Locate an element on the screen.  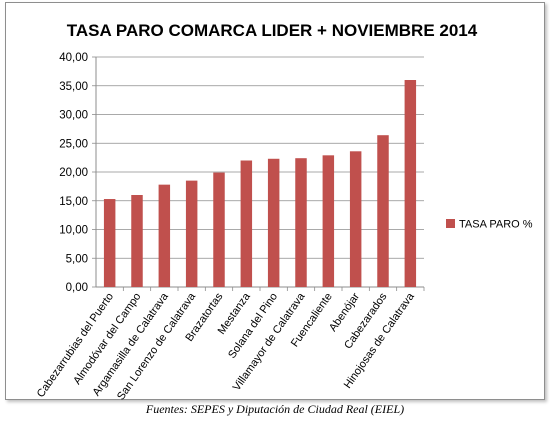
legend: TASA PARO % is located at coordinates (489, 225).